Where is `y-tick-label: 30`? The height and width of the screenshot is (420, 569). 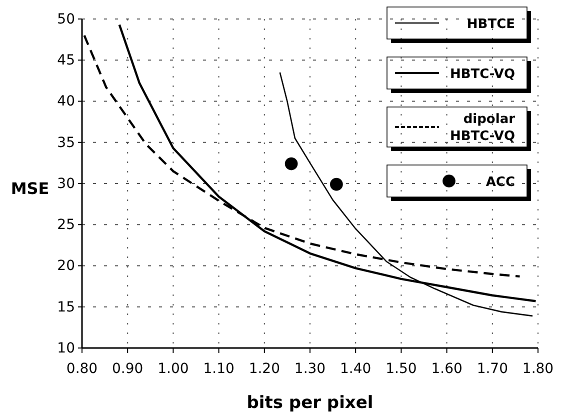 y-tick-label: 30 is located at coordinates (66, 184).